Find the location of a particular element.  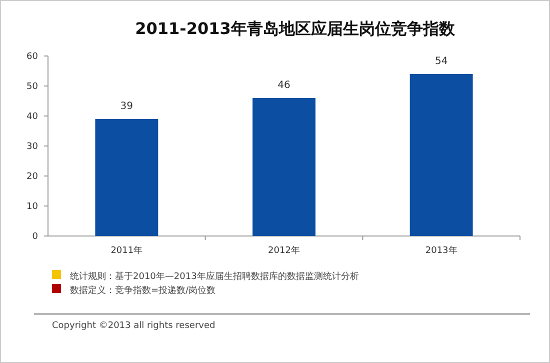

chart-title: 2011-2013年青岛地区应届生岗位竞争指数 is located at coordinates (295, 28).